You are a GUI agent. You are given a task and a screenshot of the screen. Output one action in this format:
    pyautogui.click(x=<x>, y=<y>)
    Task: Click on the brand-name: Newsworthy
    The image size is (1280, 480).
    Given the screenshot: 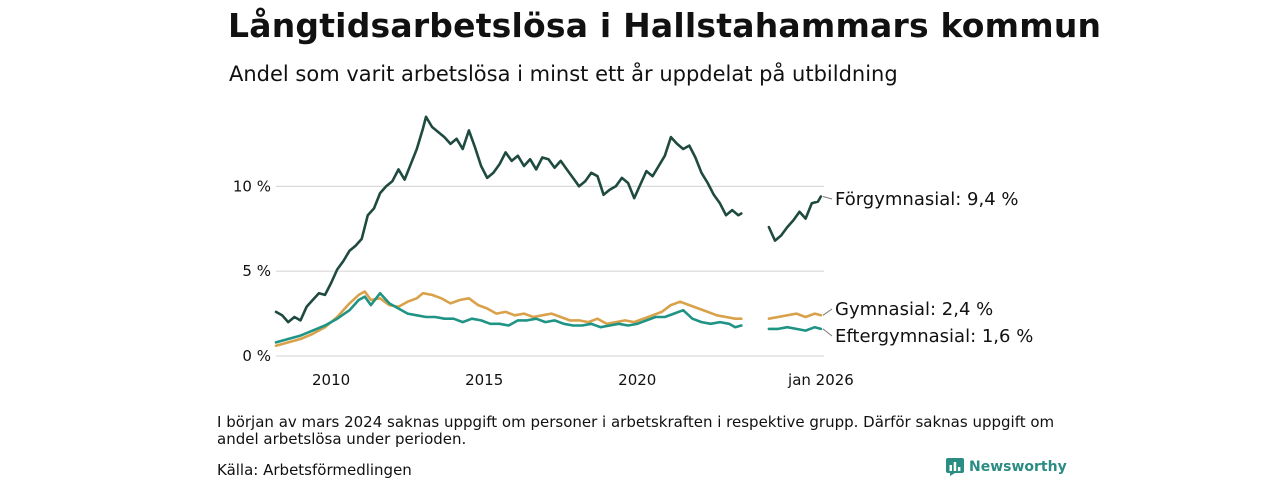 What is the action you would take?
    pyautogui.click(x=1018, y=467)
    